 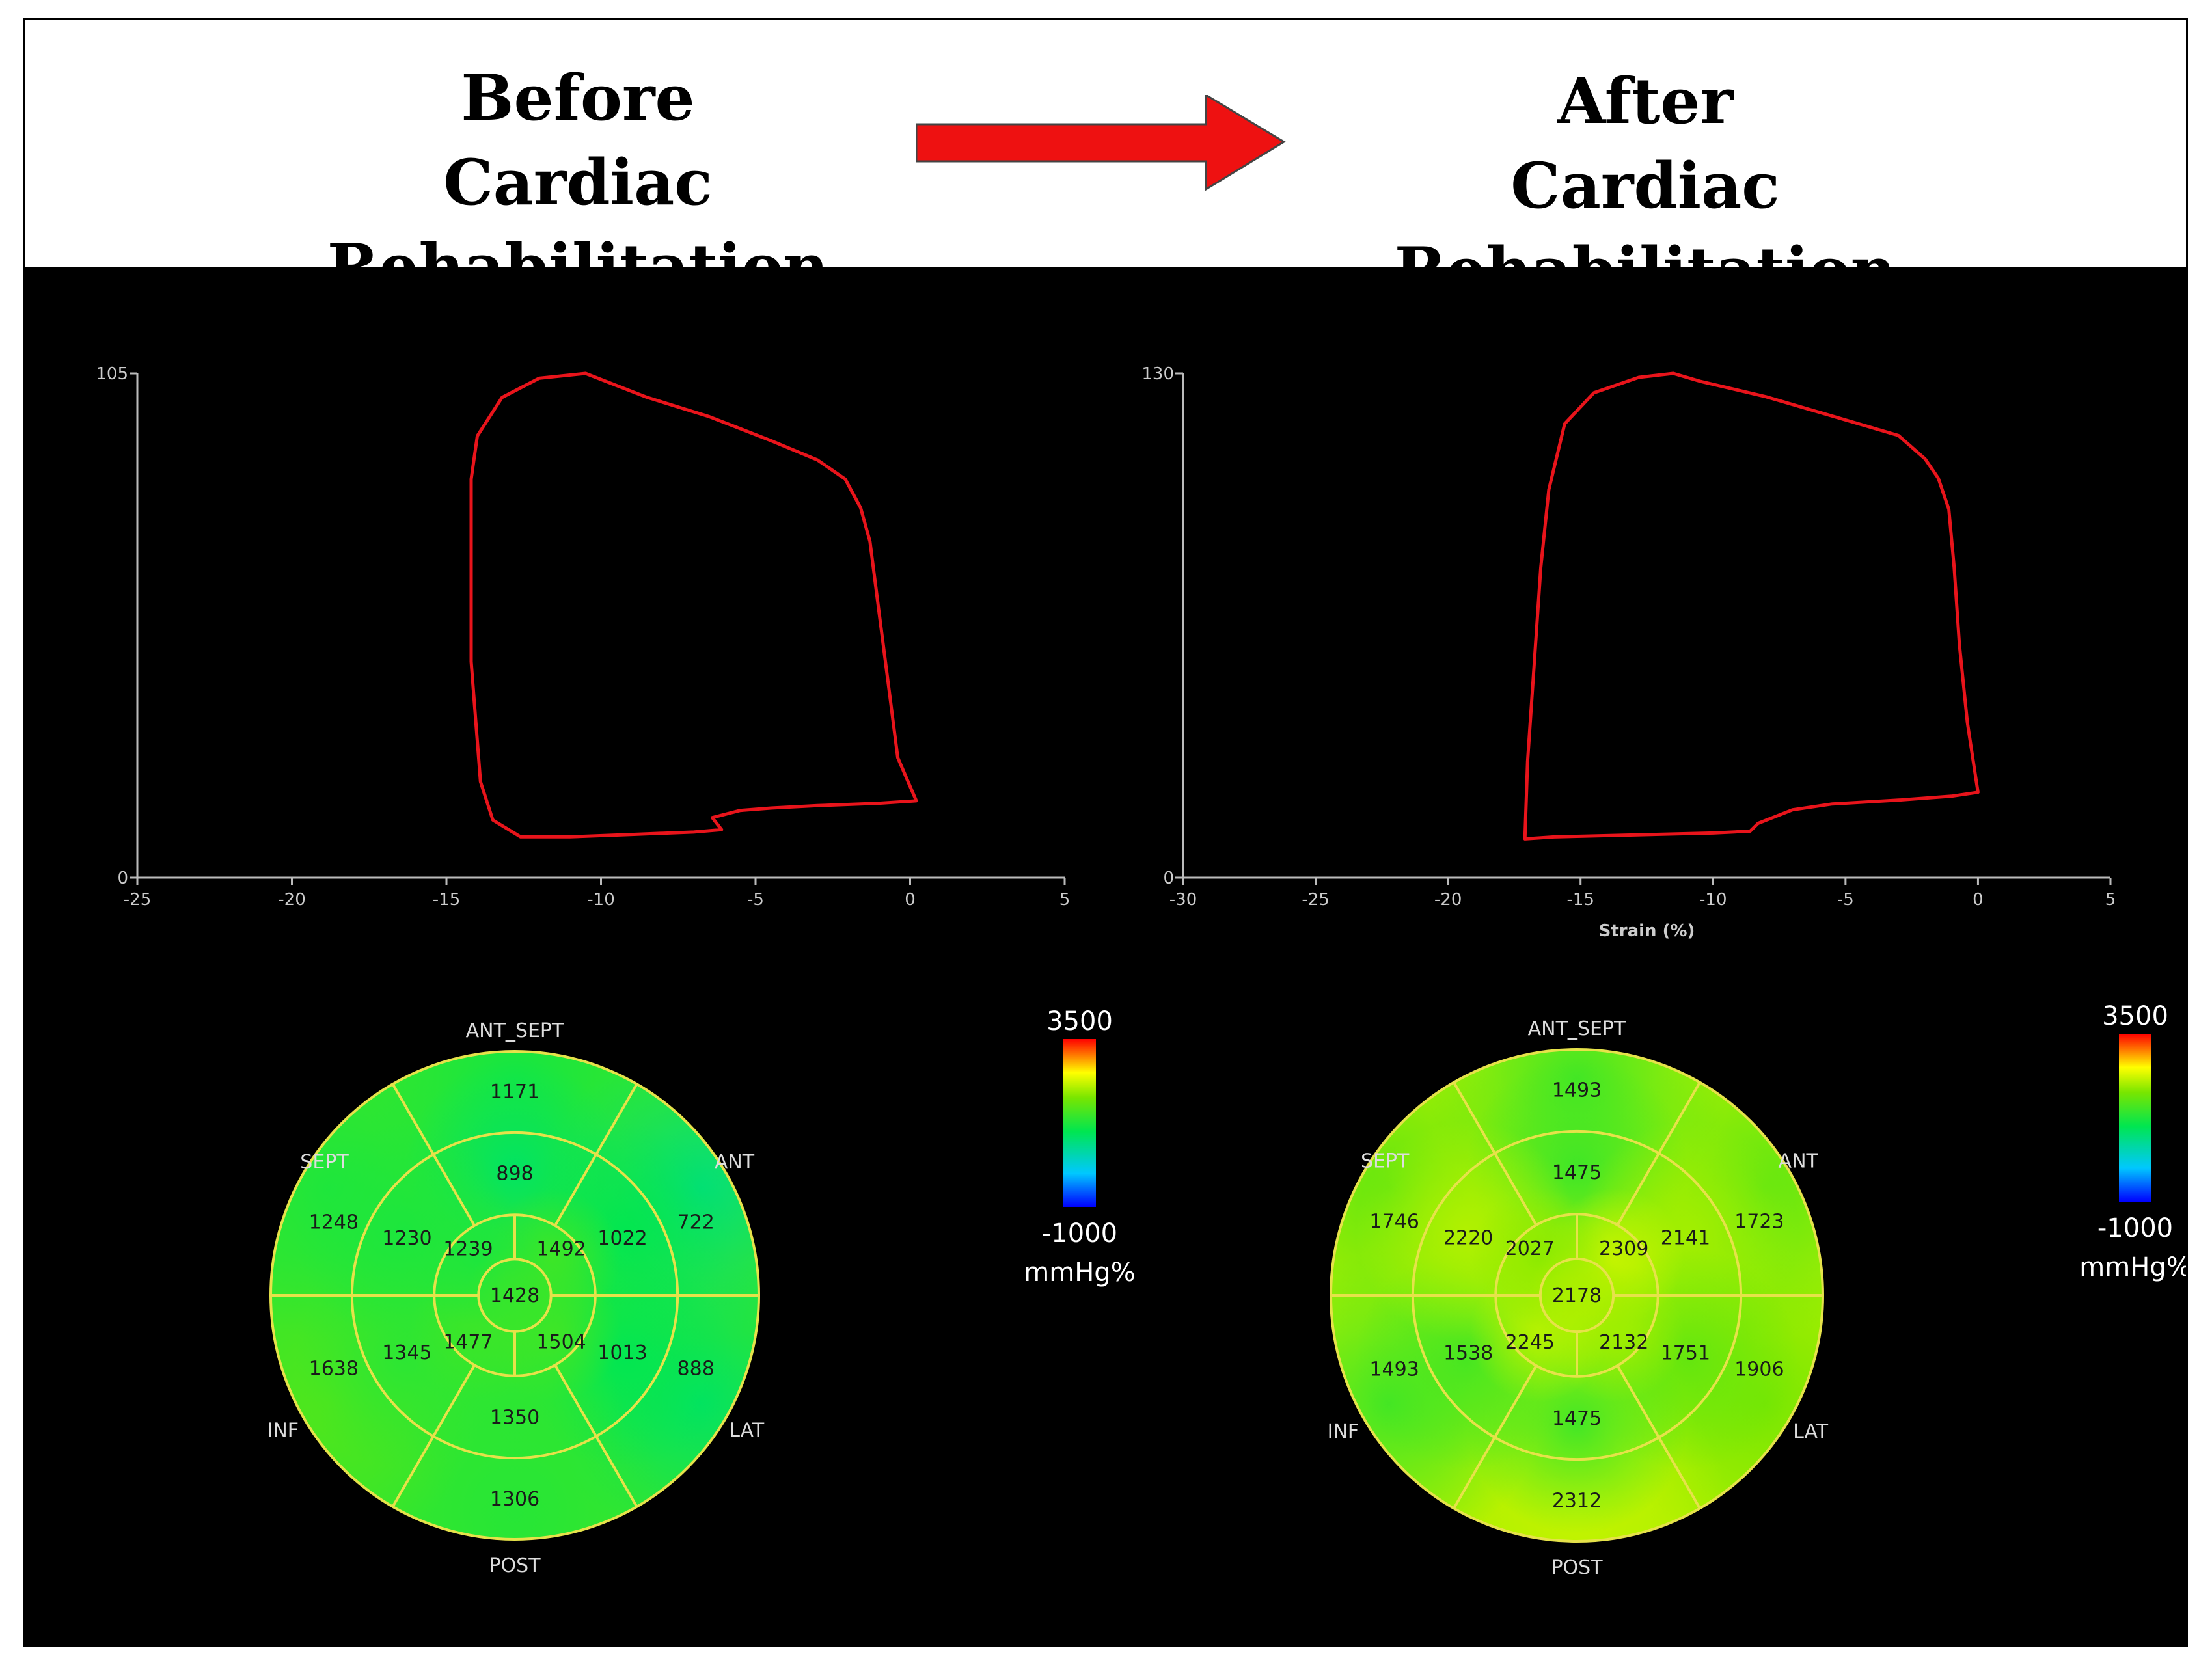 I want to click on segment-value: 1428, so click(x=514, y=1295).